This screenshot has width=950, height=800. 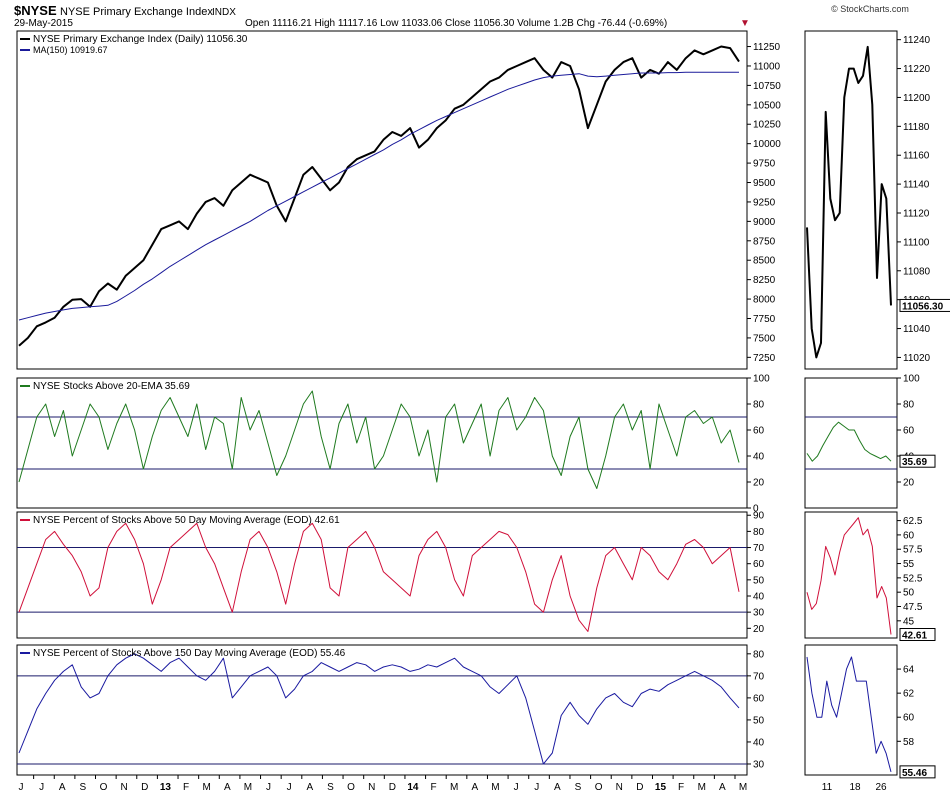 What do you see at coordinates (756, 509) in the screenshot?
I see `y-tick-label: 0` at bounding box center [756, 509].